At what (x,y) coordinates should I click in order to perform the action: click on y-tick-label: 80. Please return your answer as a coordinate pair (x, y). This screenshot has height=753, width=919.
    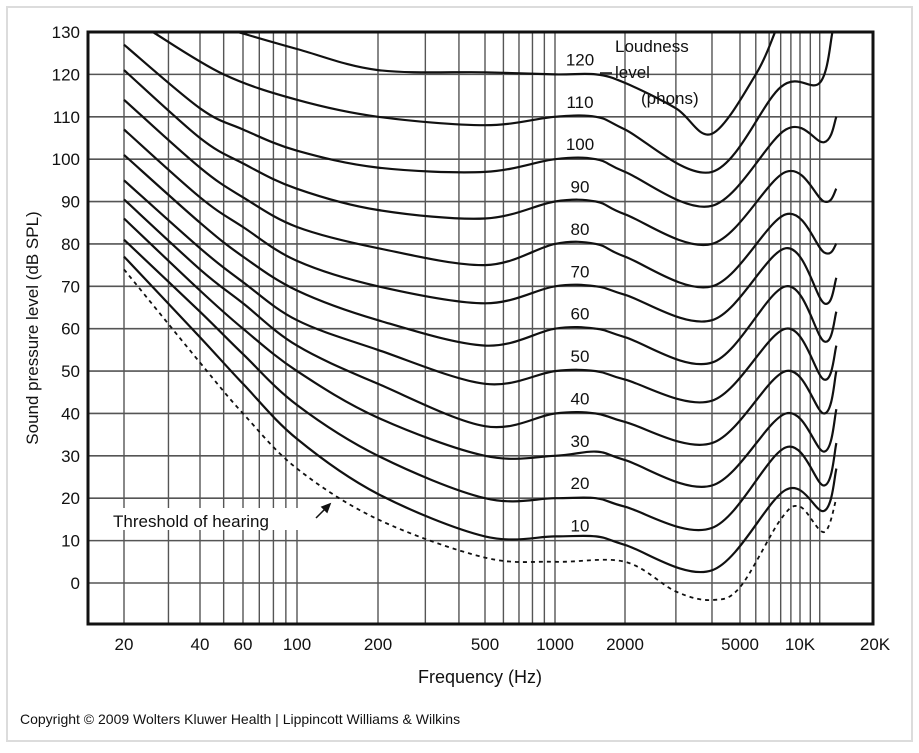
    Looking at the image, I should click on (70, 244).